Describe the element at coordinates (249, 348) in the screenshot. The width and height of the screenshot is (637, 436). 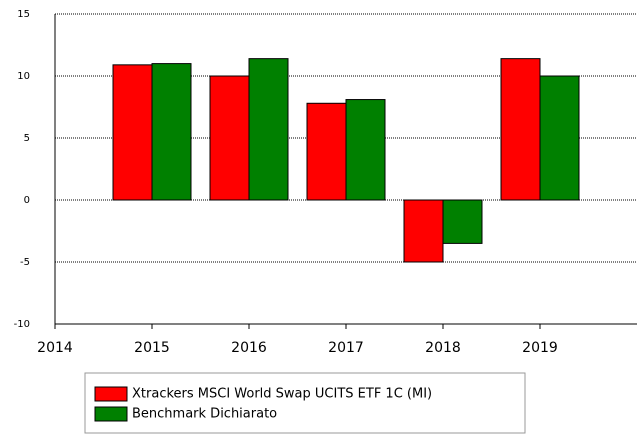
I see `x-tick-label: 2016` at that location.